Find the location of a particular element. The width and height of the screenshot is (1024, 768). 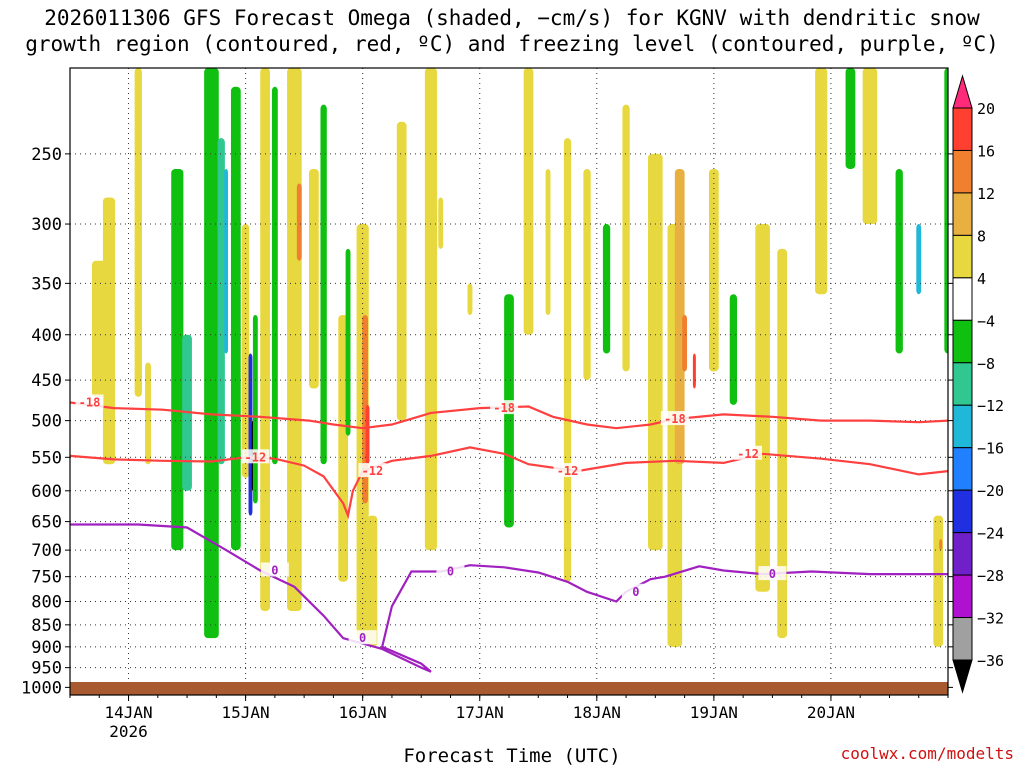

y-tick-label: 250 is located at coordinates (46, 155).